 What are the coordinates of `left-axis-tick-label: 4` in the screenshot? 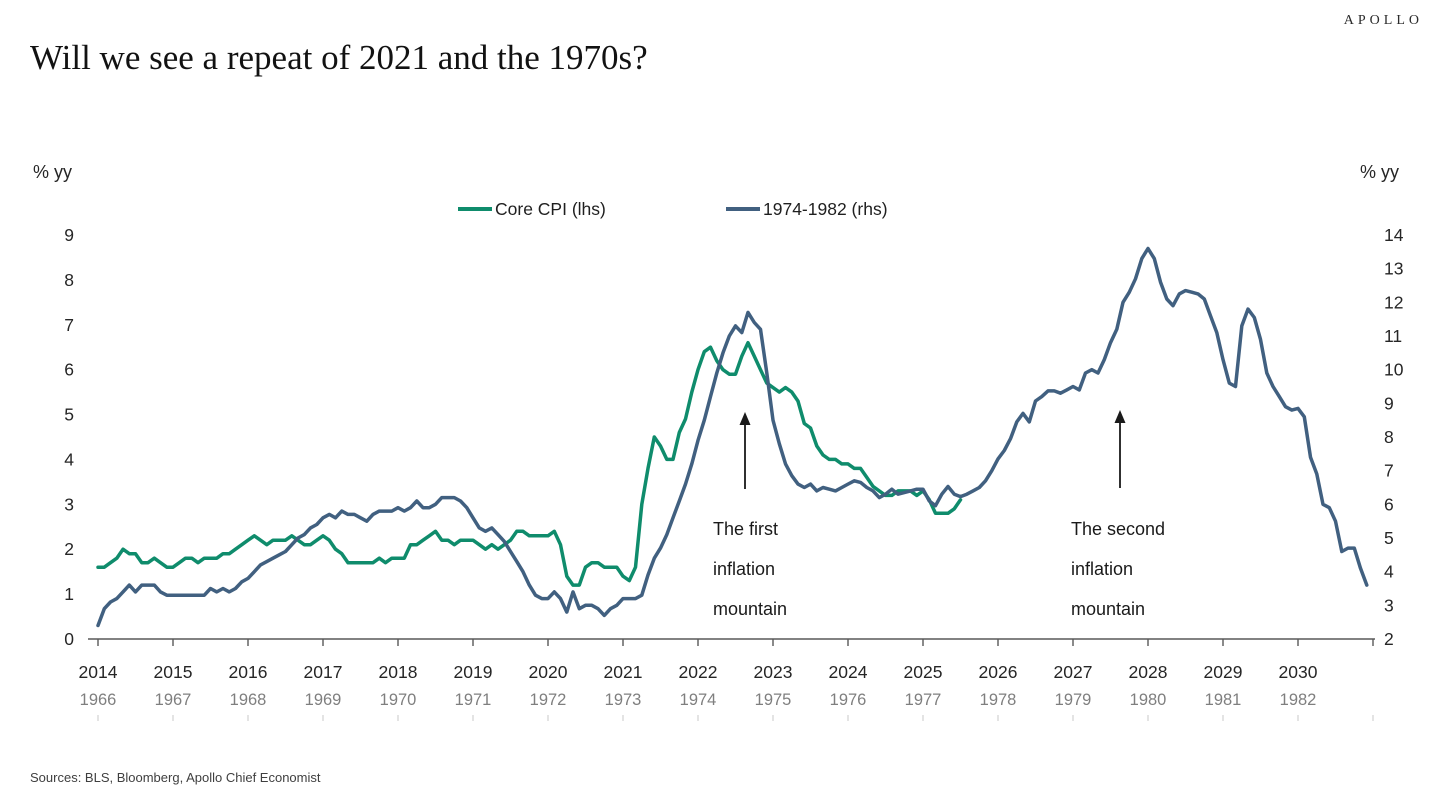 It's located at (69, 459).